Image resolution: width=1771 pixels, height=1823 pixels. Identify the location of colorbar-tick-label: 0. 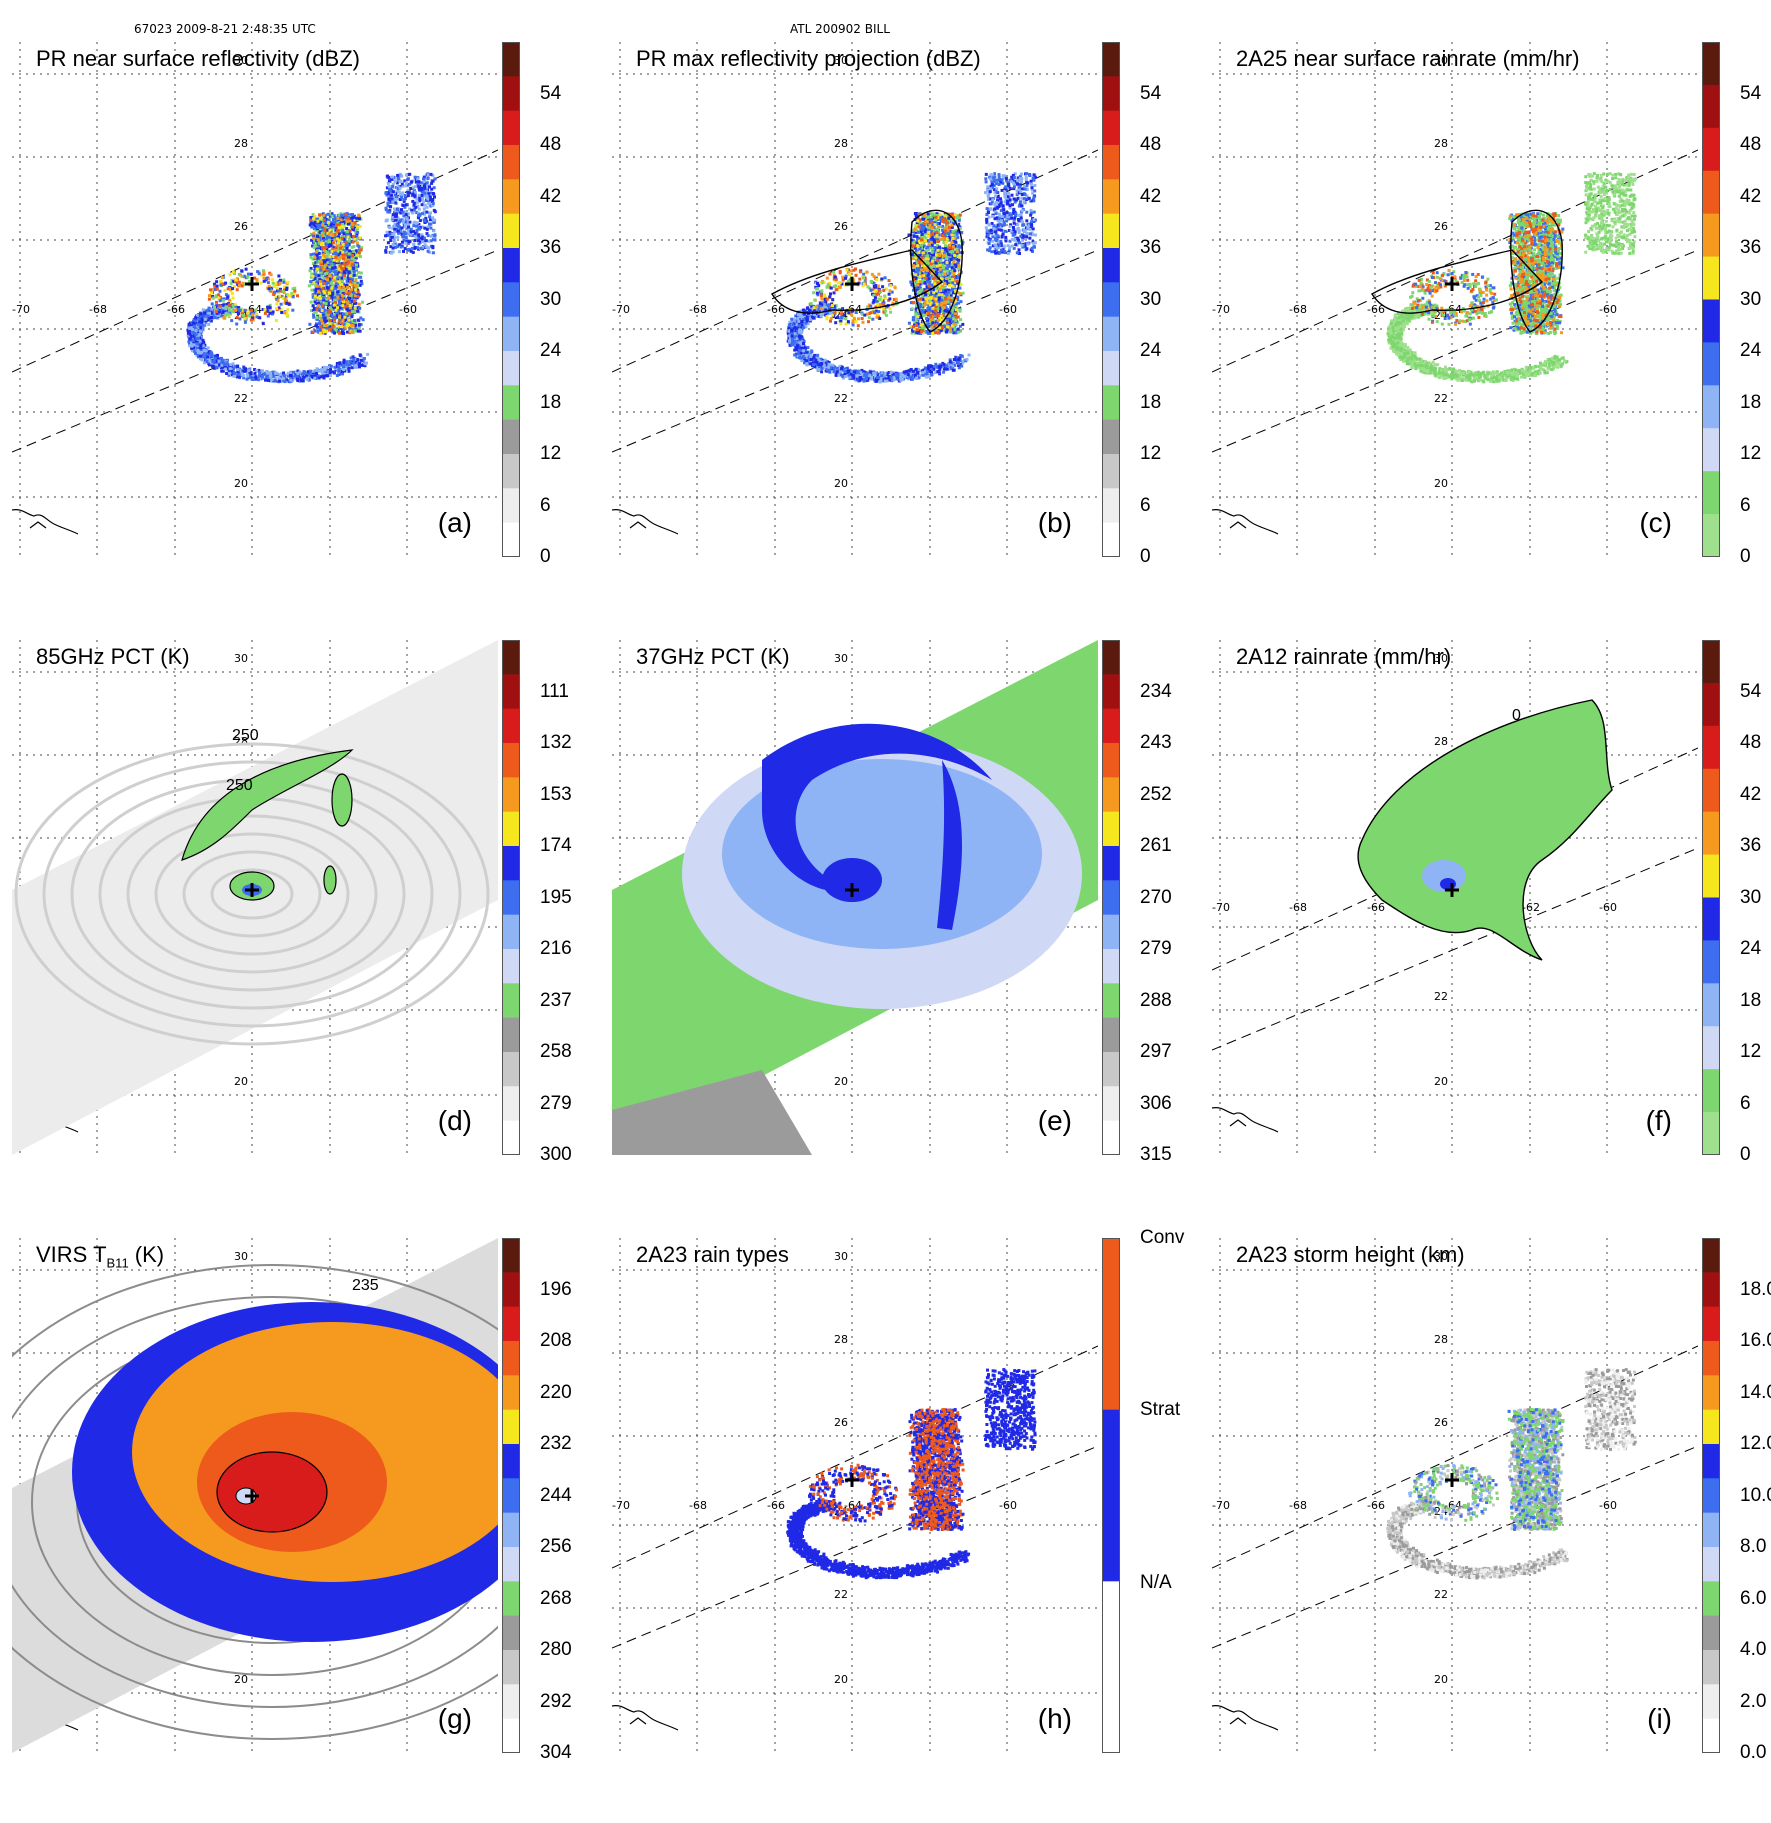
(1145, 557).